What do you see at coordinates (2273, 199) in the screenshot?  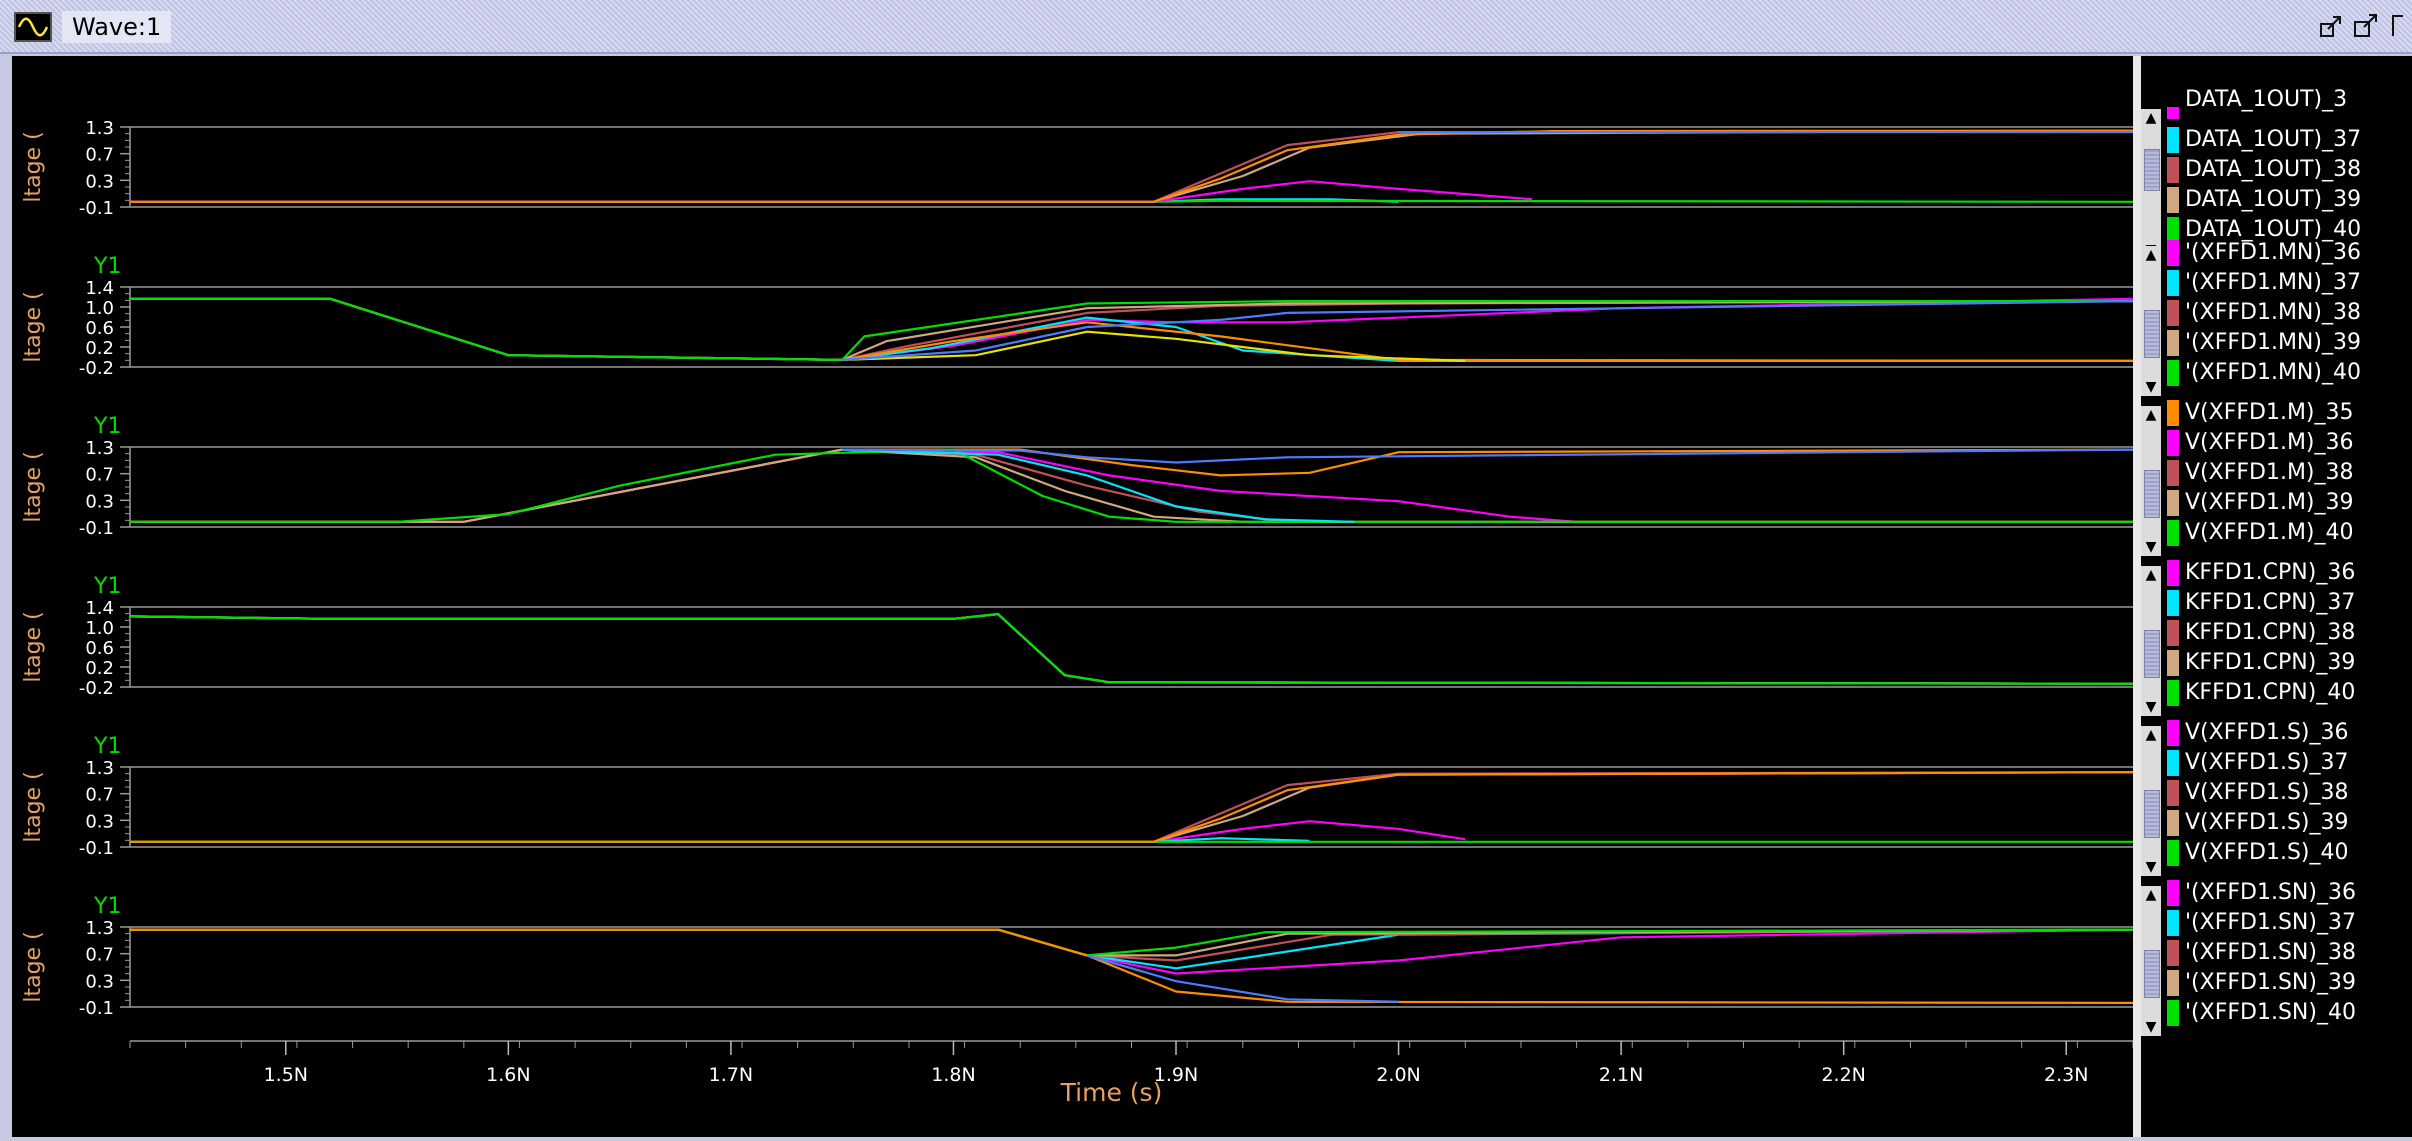 I see `legend-label: DATA_1OUT)_39` at bounding box center [2273, 199].